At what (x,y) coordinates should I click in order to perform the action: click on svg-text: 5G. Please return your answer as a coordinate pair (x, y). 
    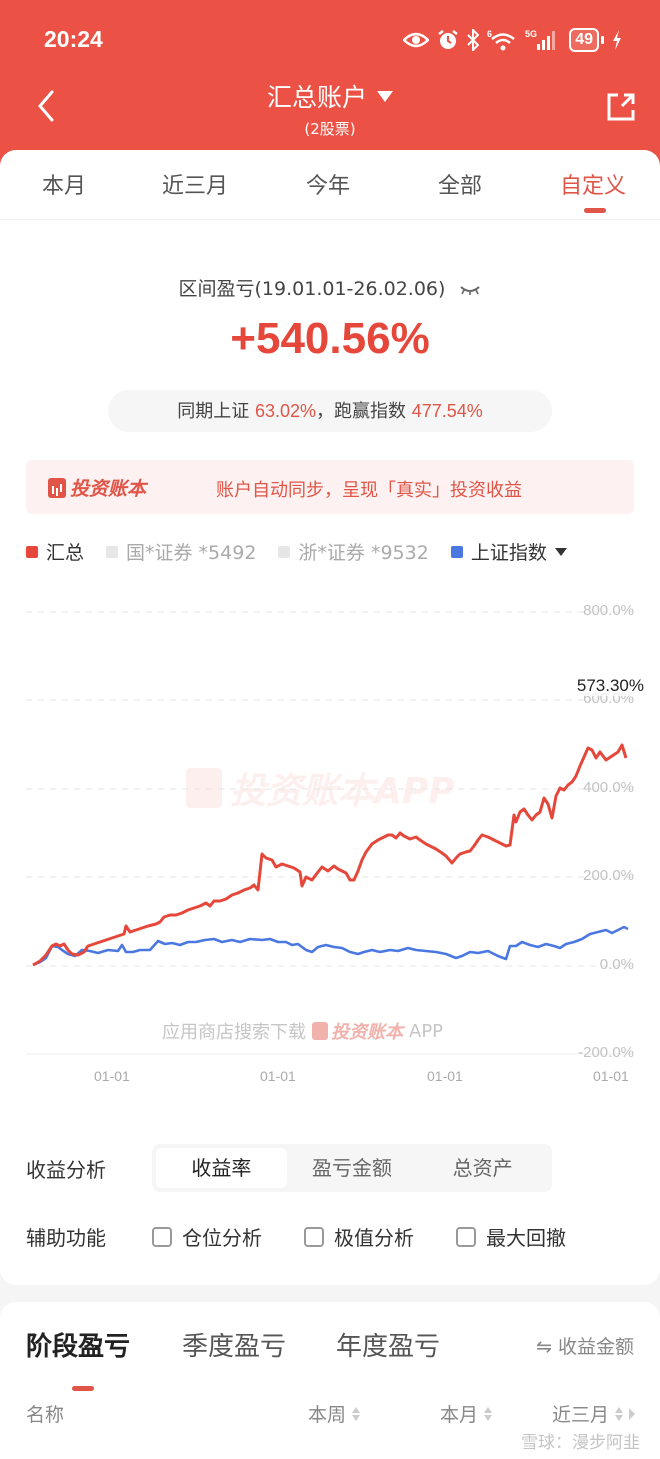
    Looking at the image, I should click on (531, 34).